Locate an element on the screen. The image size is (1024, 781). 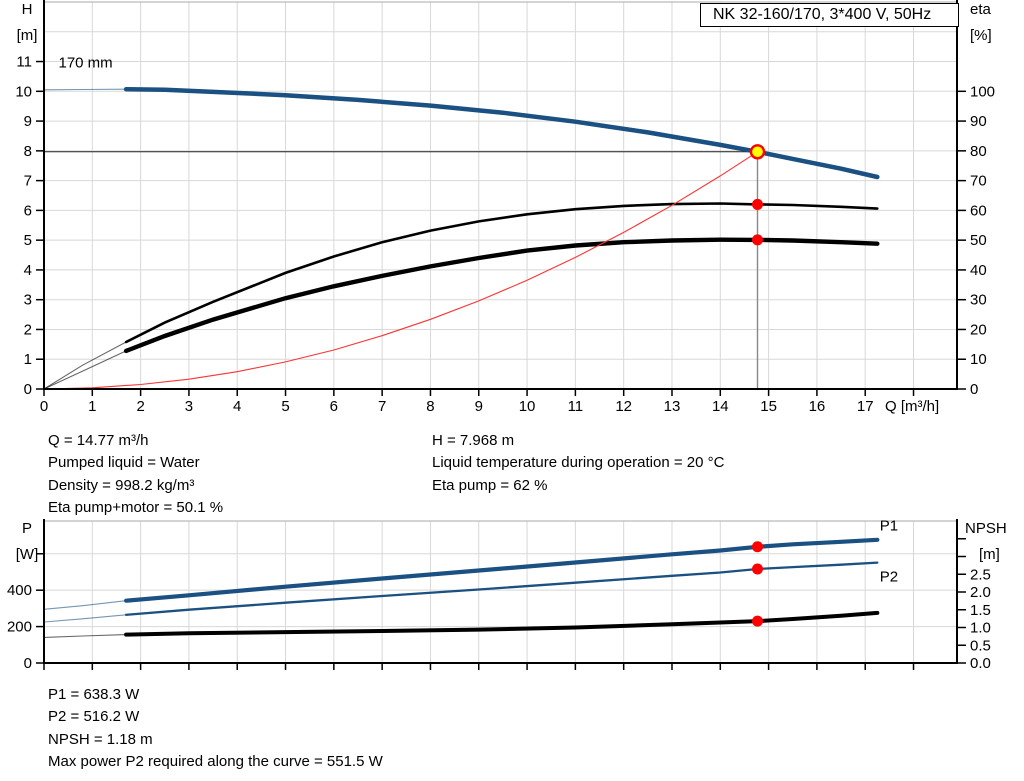
right-tick-label: 80 is located at coordinates (978, 151).